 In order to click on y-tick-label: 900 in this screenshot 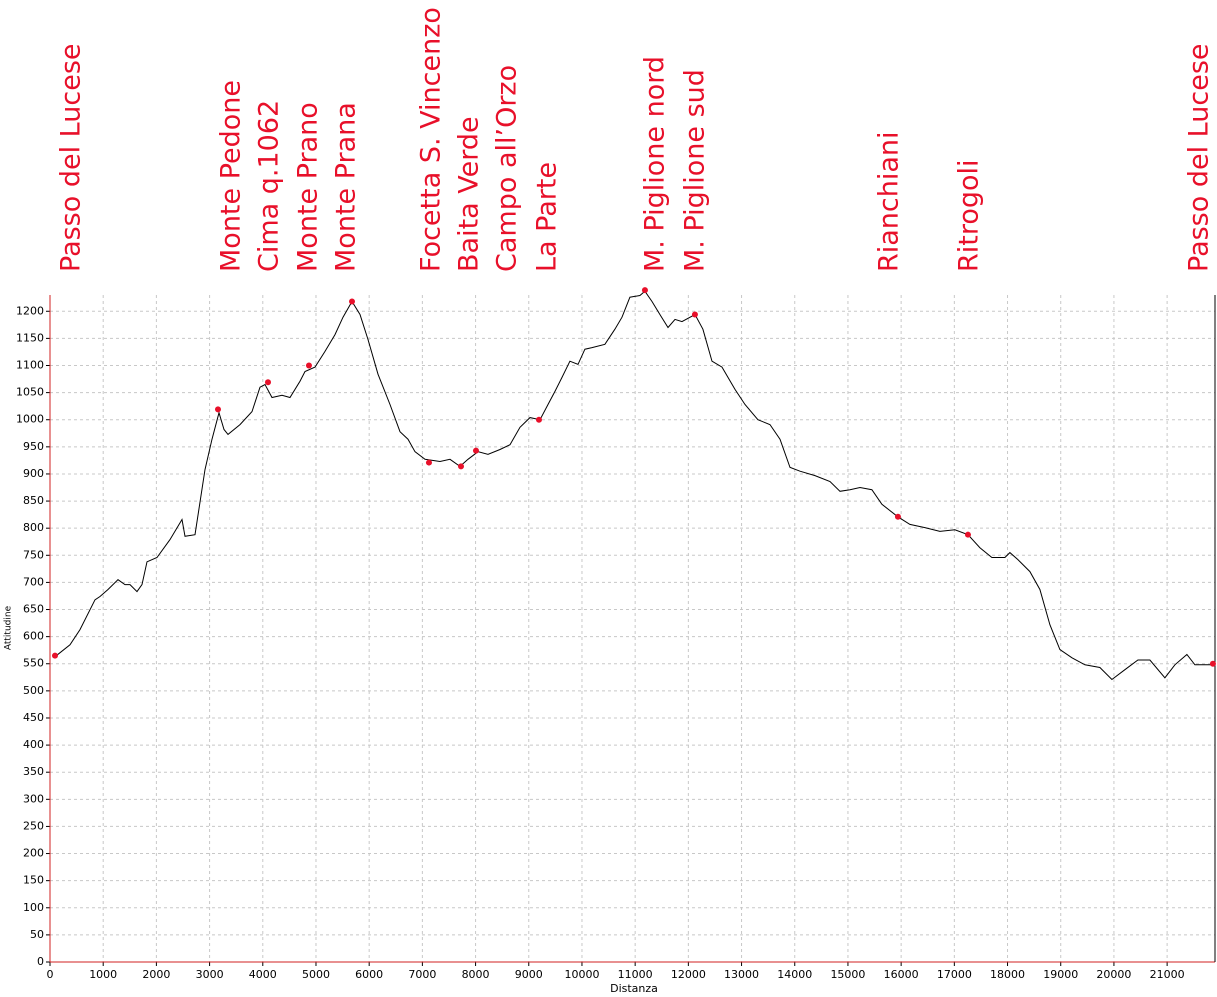, I will do `click(33, 473)`.